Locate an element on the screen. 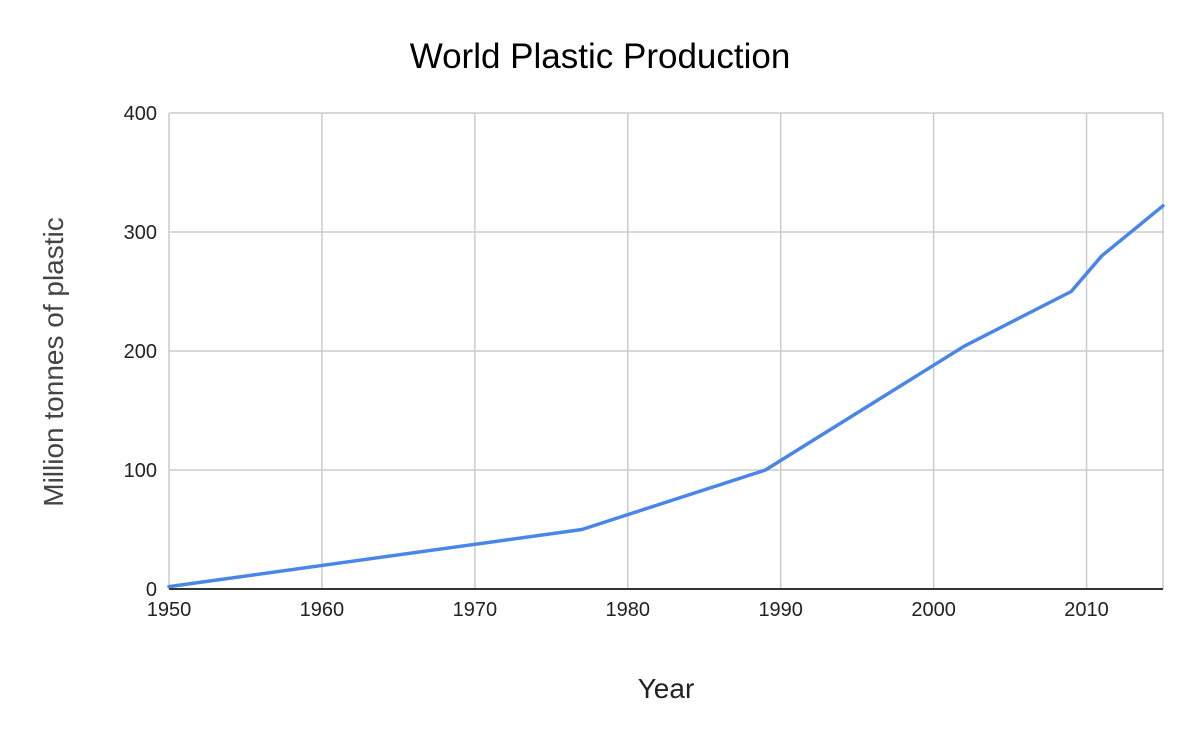  y-tick-label: 200 is located at coordinates (140, 352).